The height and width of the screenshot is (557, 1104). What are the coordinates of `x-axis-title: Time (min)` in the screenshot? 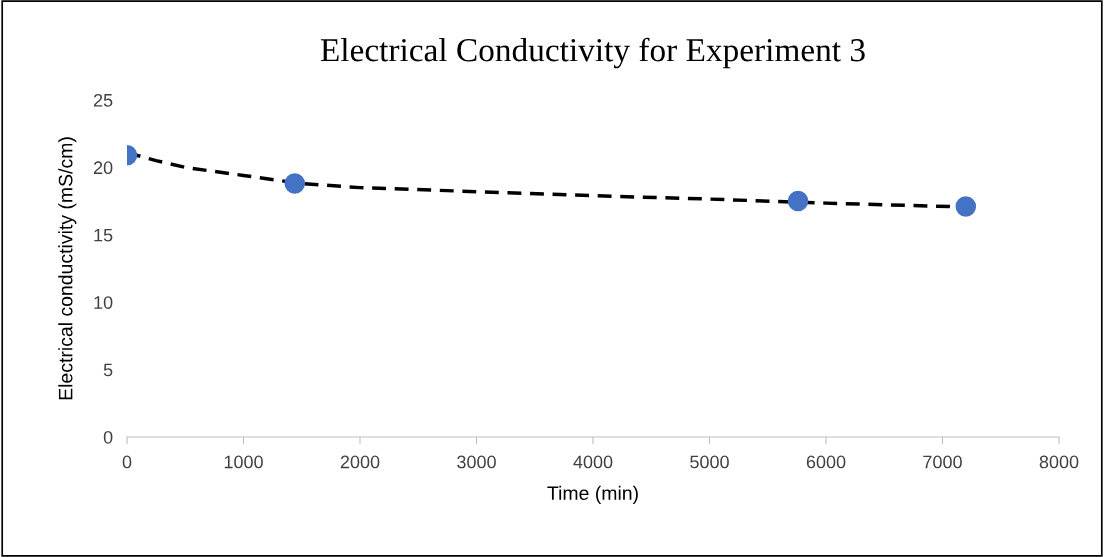 It's located at (592, 494).